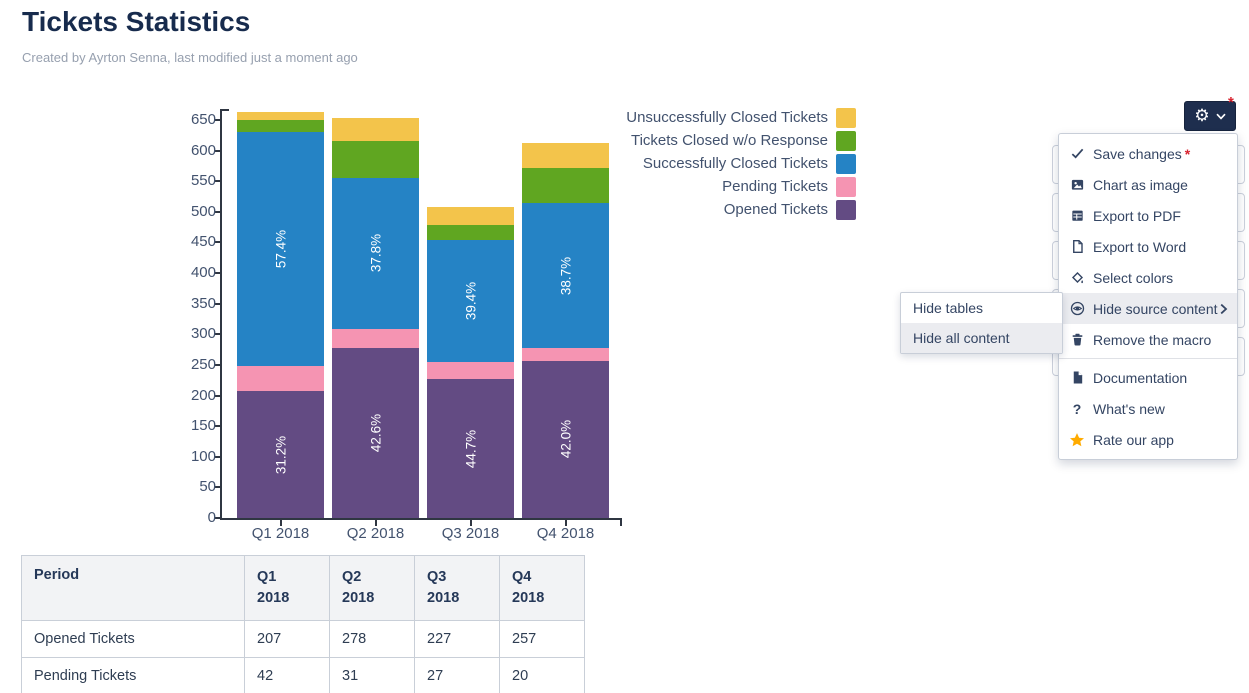  I want to click on bar-segment-opened-tickets-q3-2018, so click(470, 448).